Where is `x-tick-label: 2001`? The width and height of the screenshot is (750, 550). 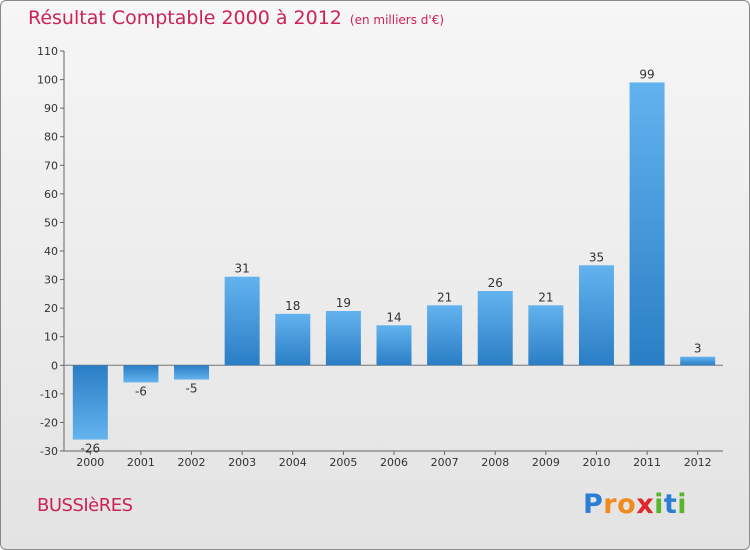 x-tick-label: 2001 is located at coordinates (141, 462).